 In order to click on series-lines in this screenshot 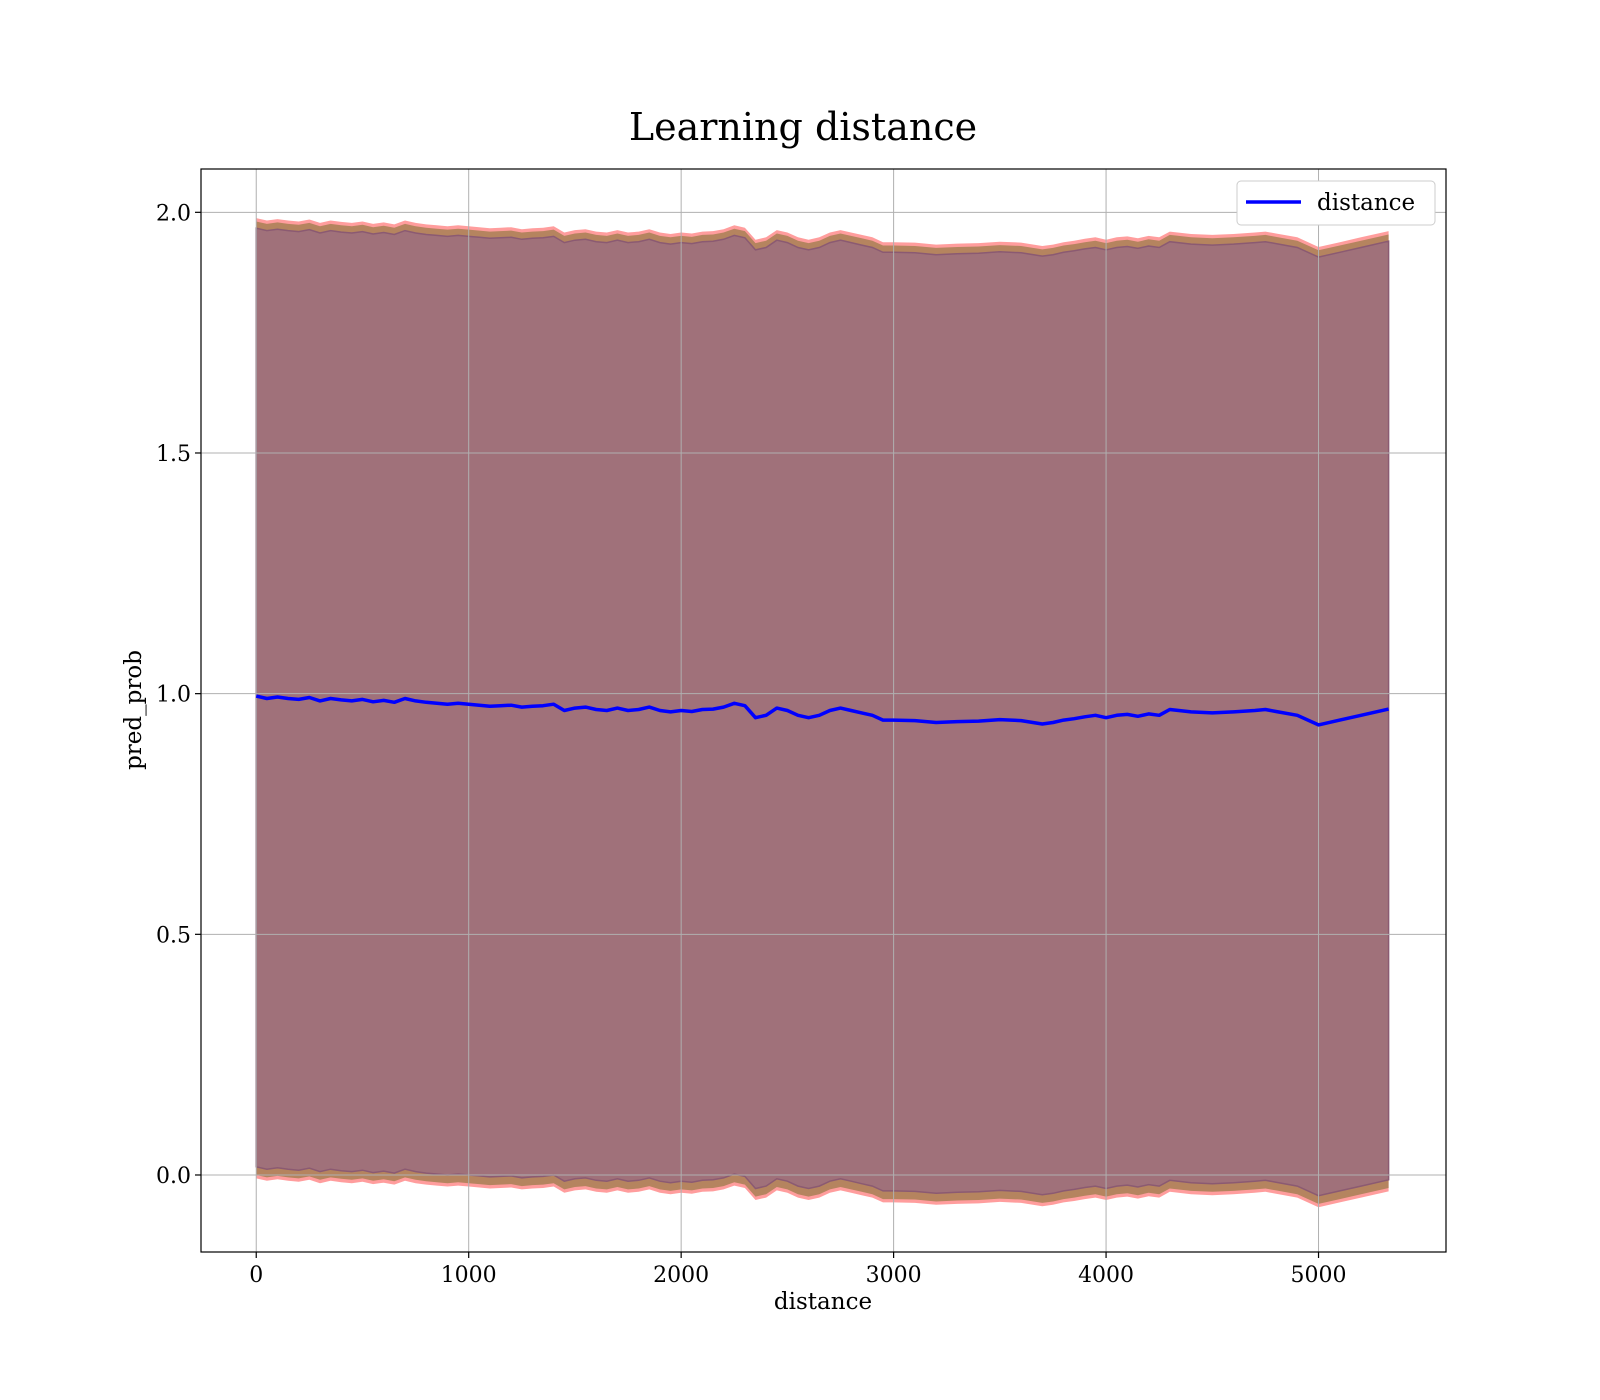, I will do `click(822, 710)`.